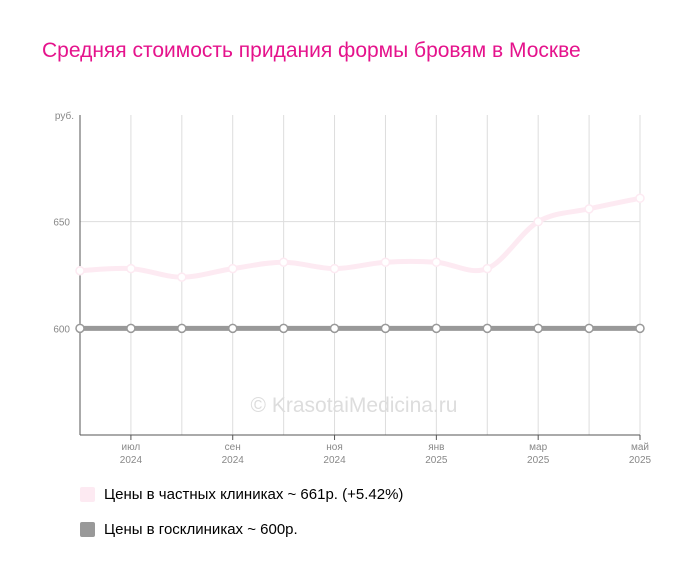 The image size is (700, 578). Describe the element at coordinates (233, 447) in the screenshot. I see `x-tick-month: сен` at that location.